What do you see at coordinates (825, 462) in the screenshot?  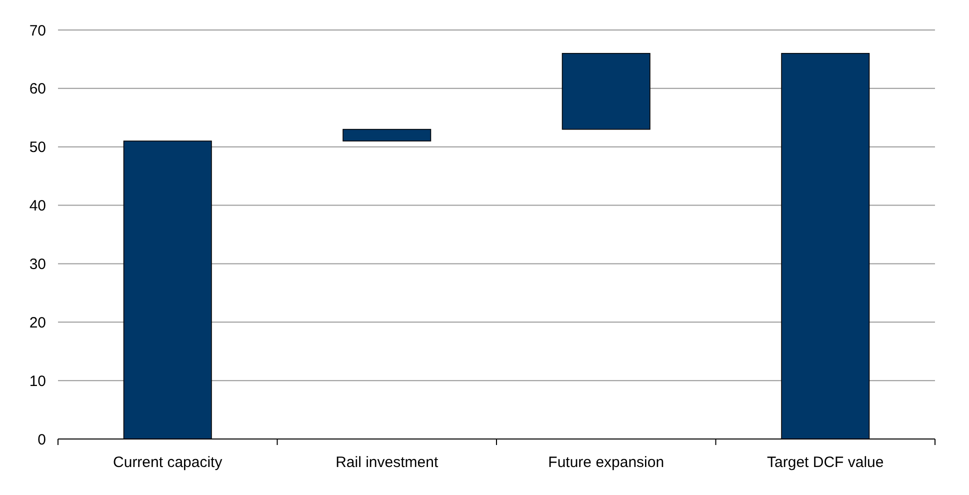 I see `x-tick-label: Target DCF value` at bounding box center [825, 462].